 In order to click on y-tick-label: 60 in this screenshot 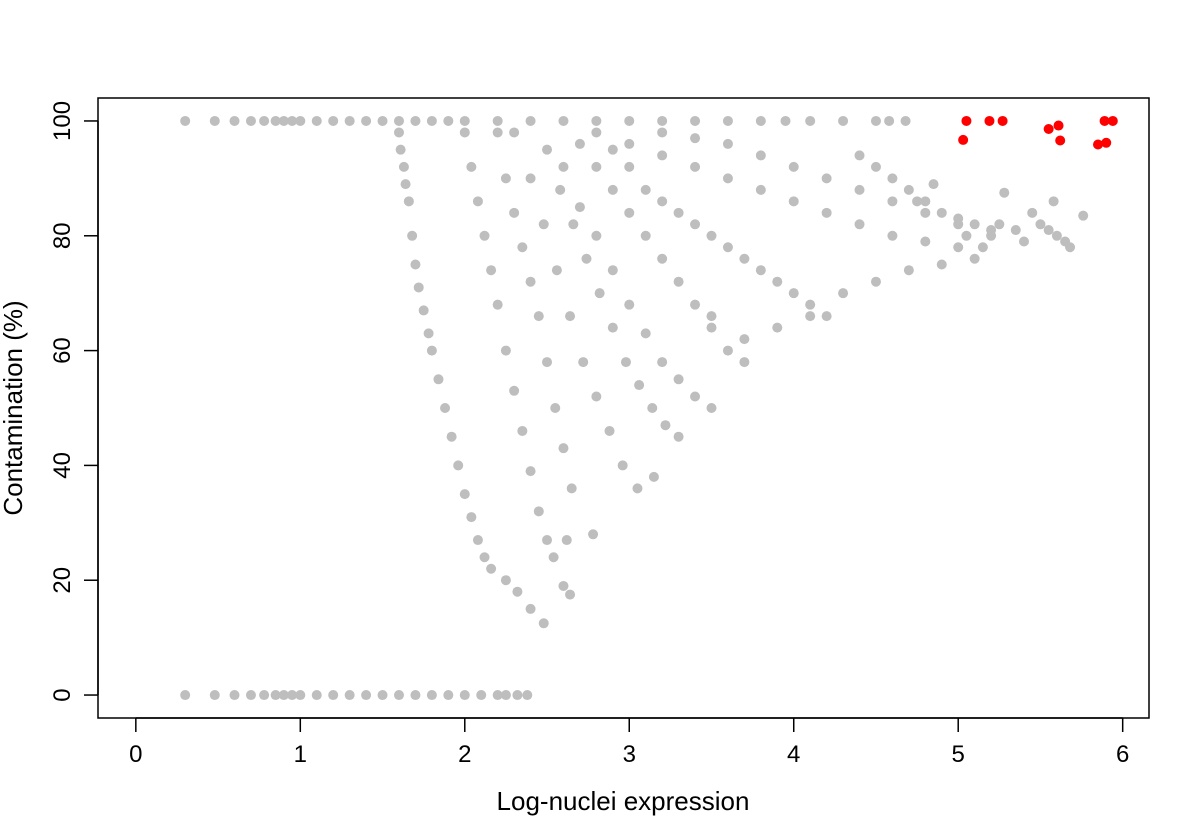, I will do `click(62, 350)`.